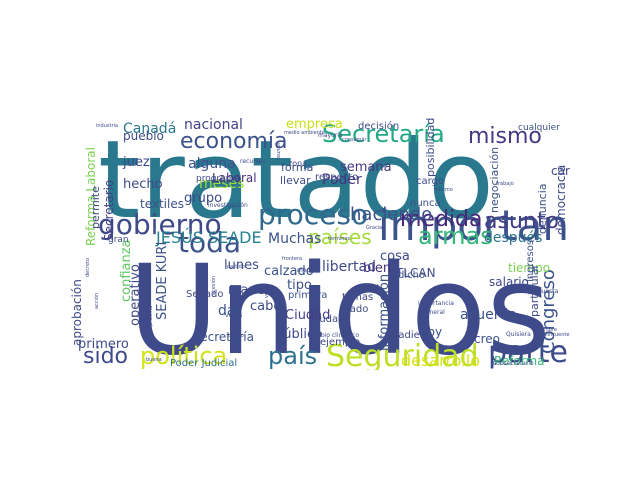  What do you see at coordinates (395, 256) in the screenshot?
I see `word: cosa` at bounding box center [395, 256].